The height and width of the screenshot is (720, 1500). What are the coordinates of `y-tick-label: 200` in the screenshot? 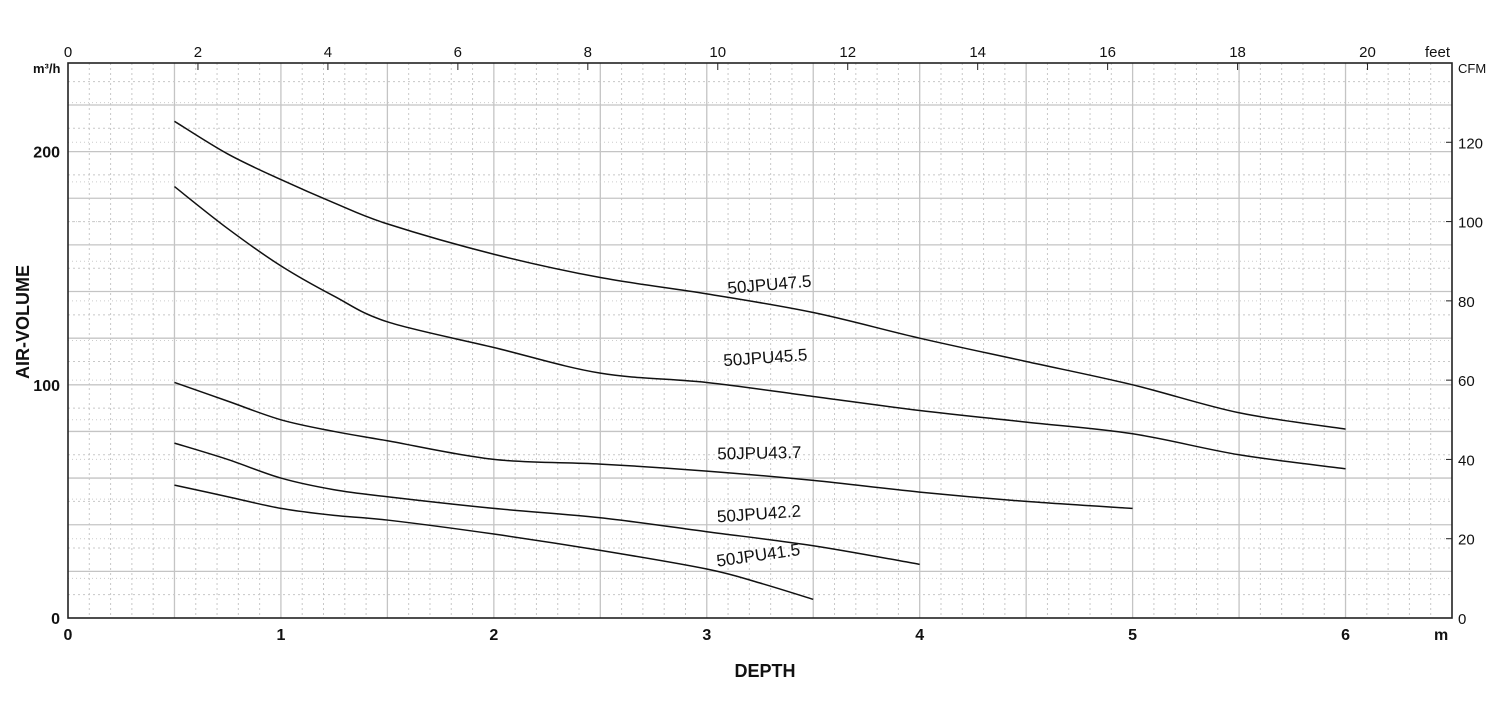 It's located at (46, 153).